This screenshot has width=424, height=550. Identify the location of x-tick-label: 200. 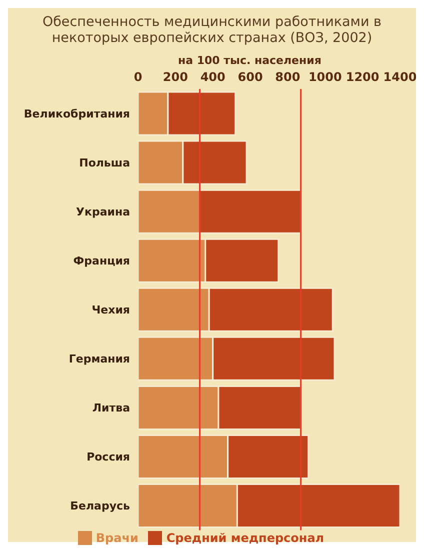
(175, 77).